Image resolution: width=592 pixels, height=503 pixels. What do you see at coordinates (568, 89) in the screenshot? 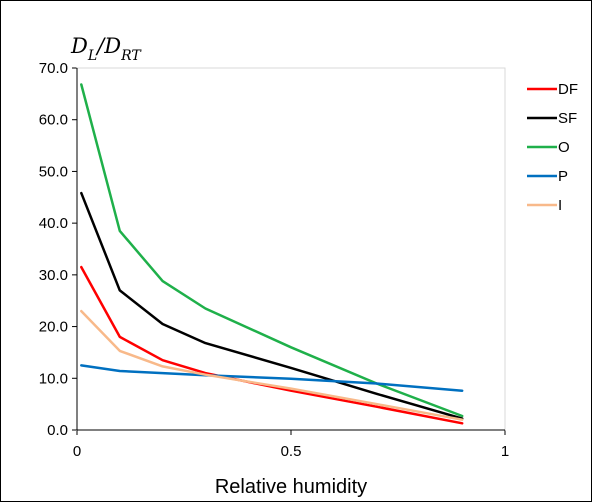
I see `legend-label: DF` at bounding box center [568, 89].